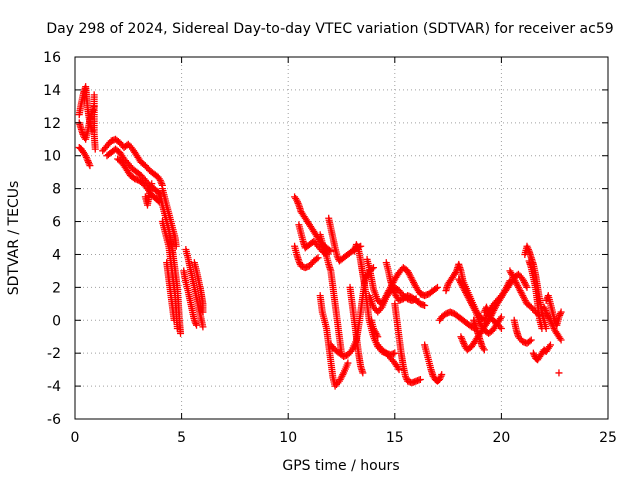 This screenshot has height=480, width=640. Describe the element at coordinates (608, 438) in the screenshot. I see `x-tick-label: 25` at that location.